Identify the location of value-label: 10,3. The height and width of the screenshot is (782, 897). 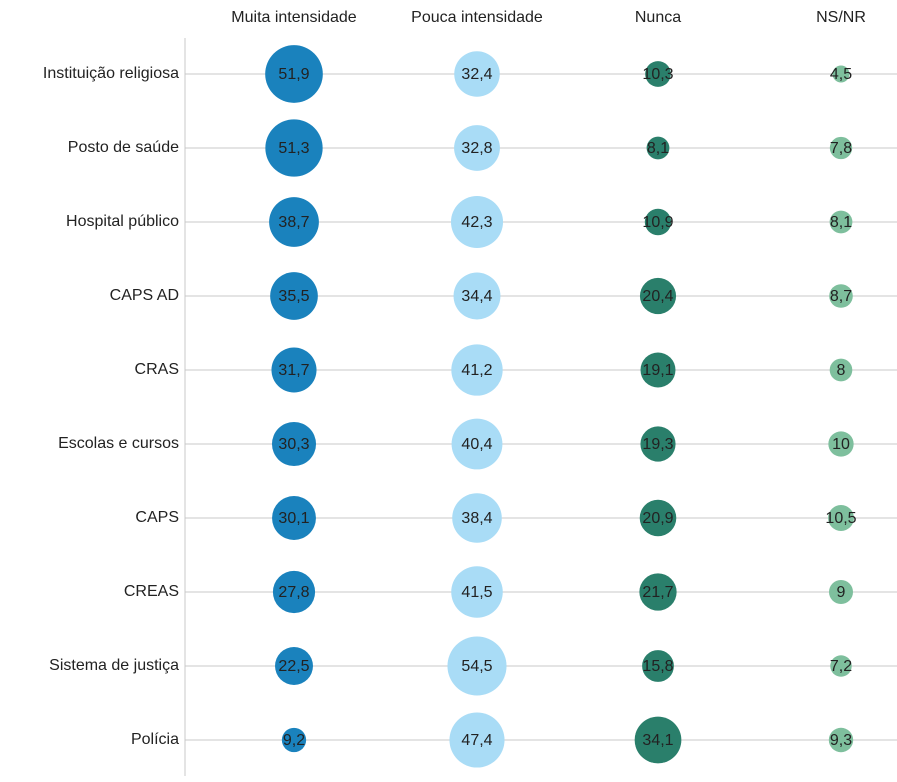
(657, 74).